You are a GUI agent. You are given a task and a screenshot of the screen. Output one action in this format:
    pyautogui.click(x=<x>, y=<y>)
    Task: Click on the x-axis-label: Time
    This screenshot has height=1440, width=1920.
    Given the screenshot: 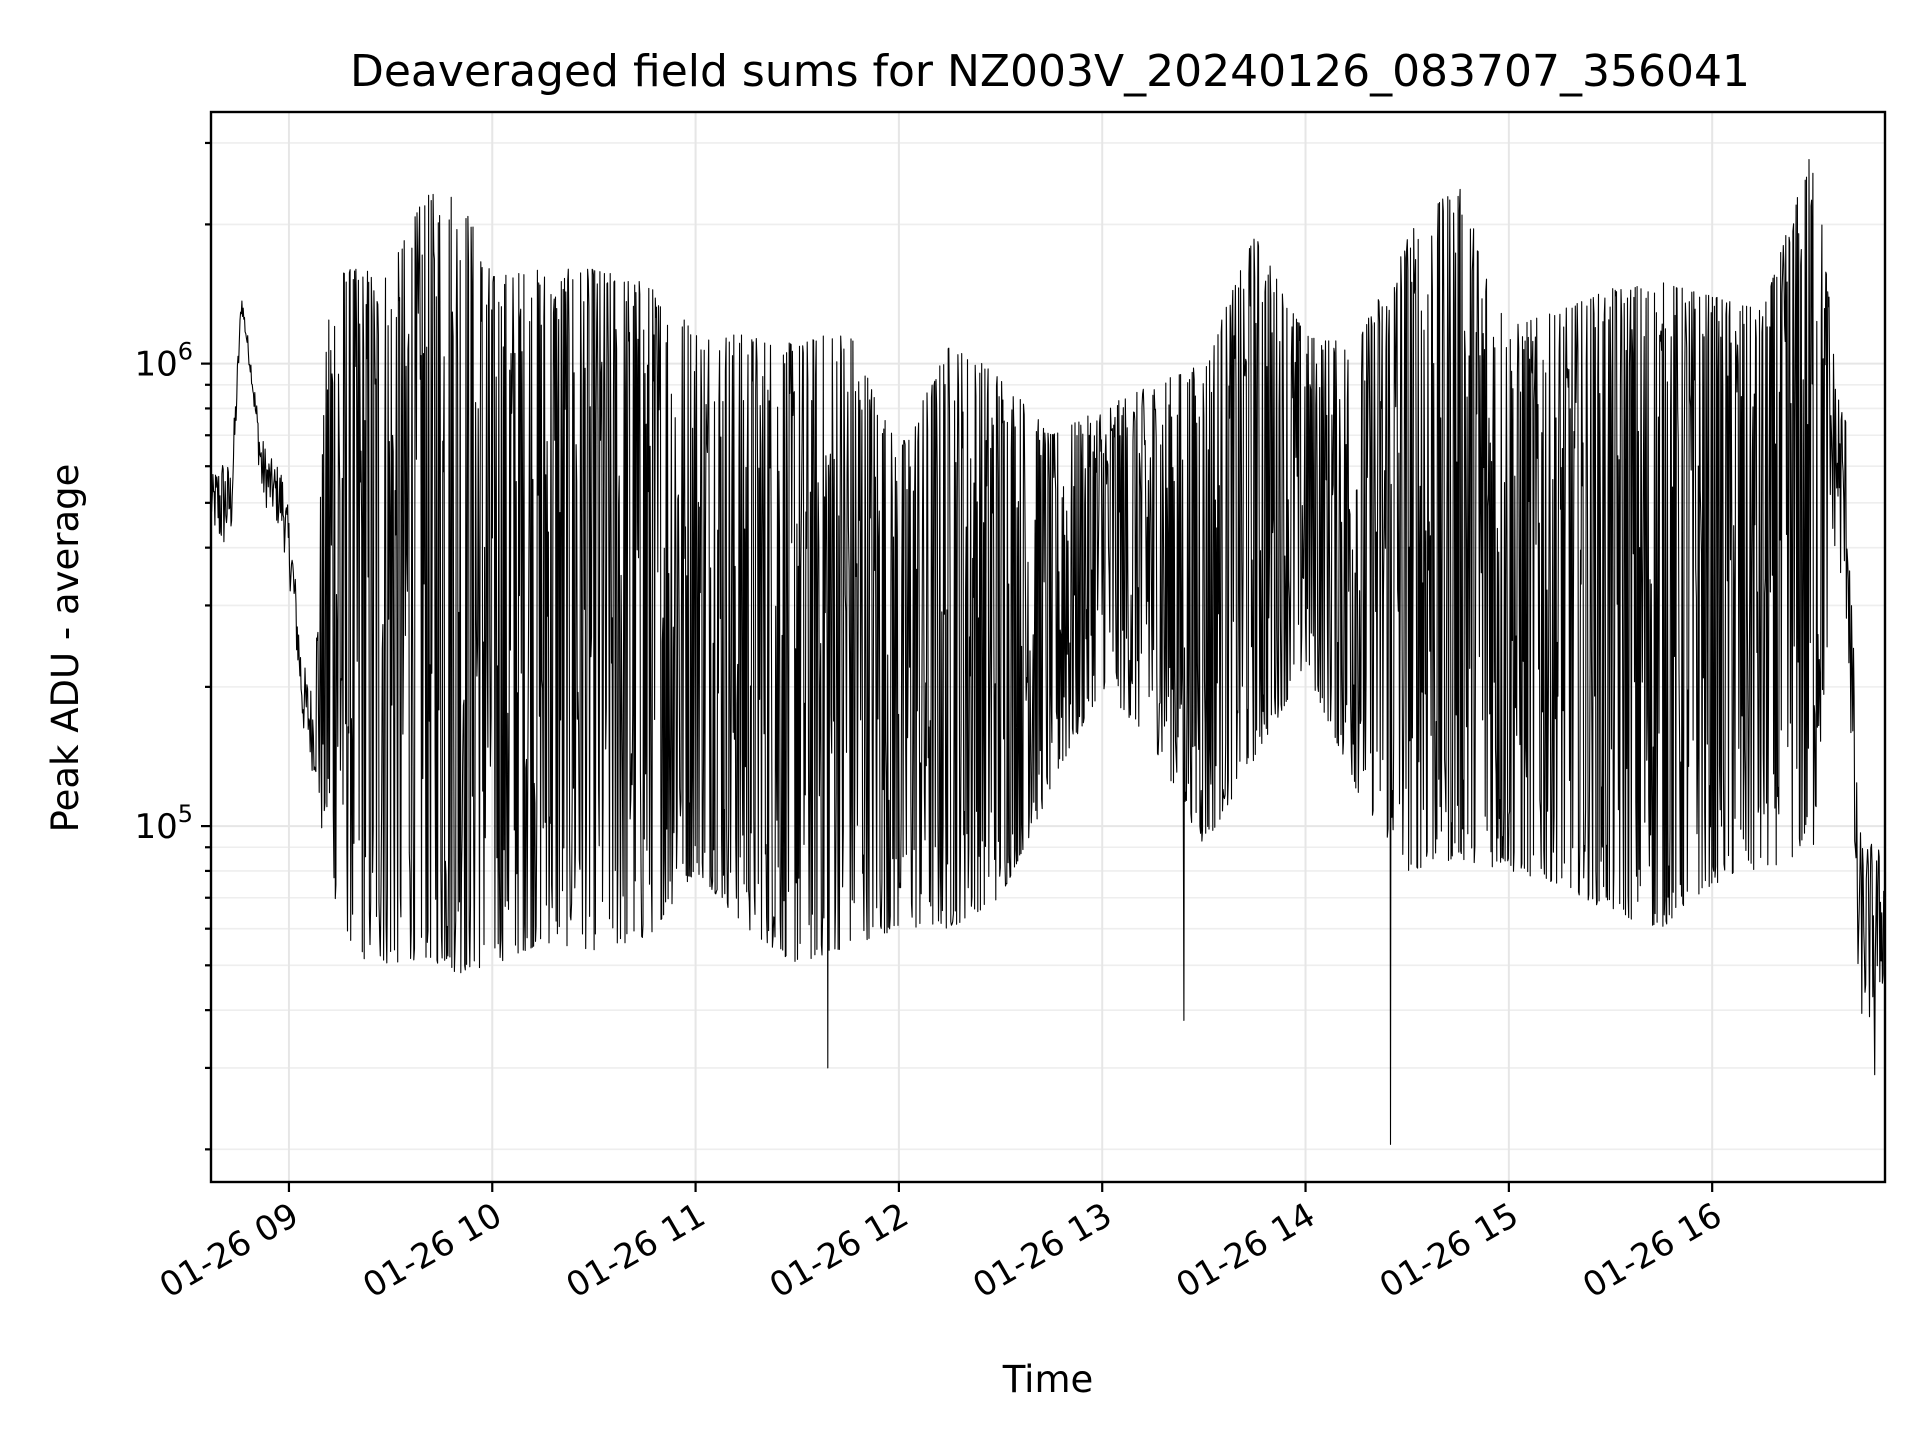 What is the action you would take?
    pyautogui.click(x=1048, y=1379)
    